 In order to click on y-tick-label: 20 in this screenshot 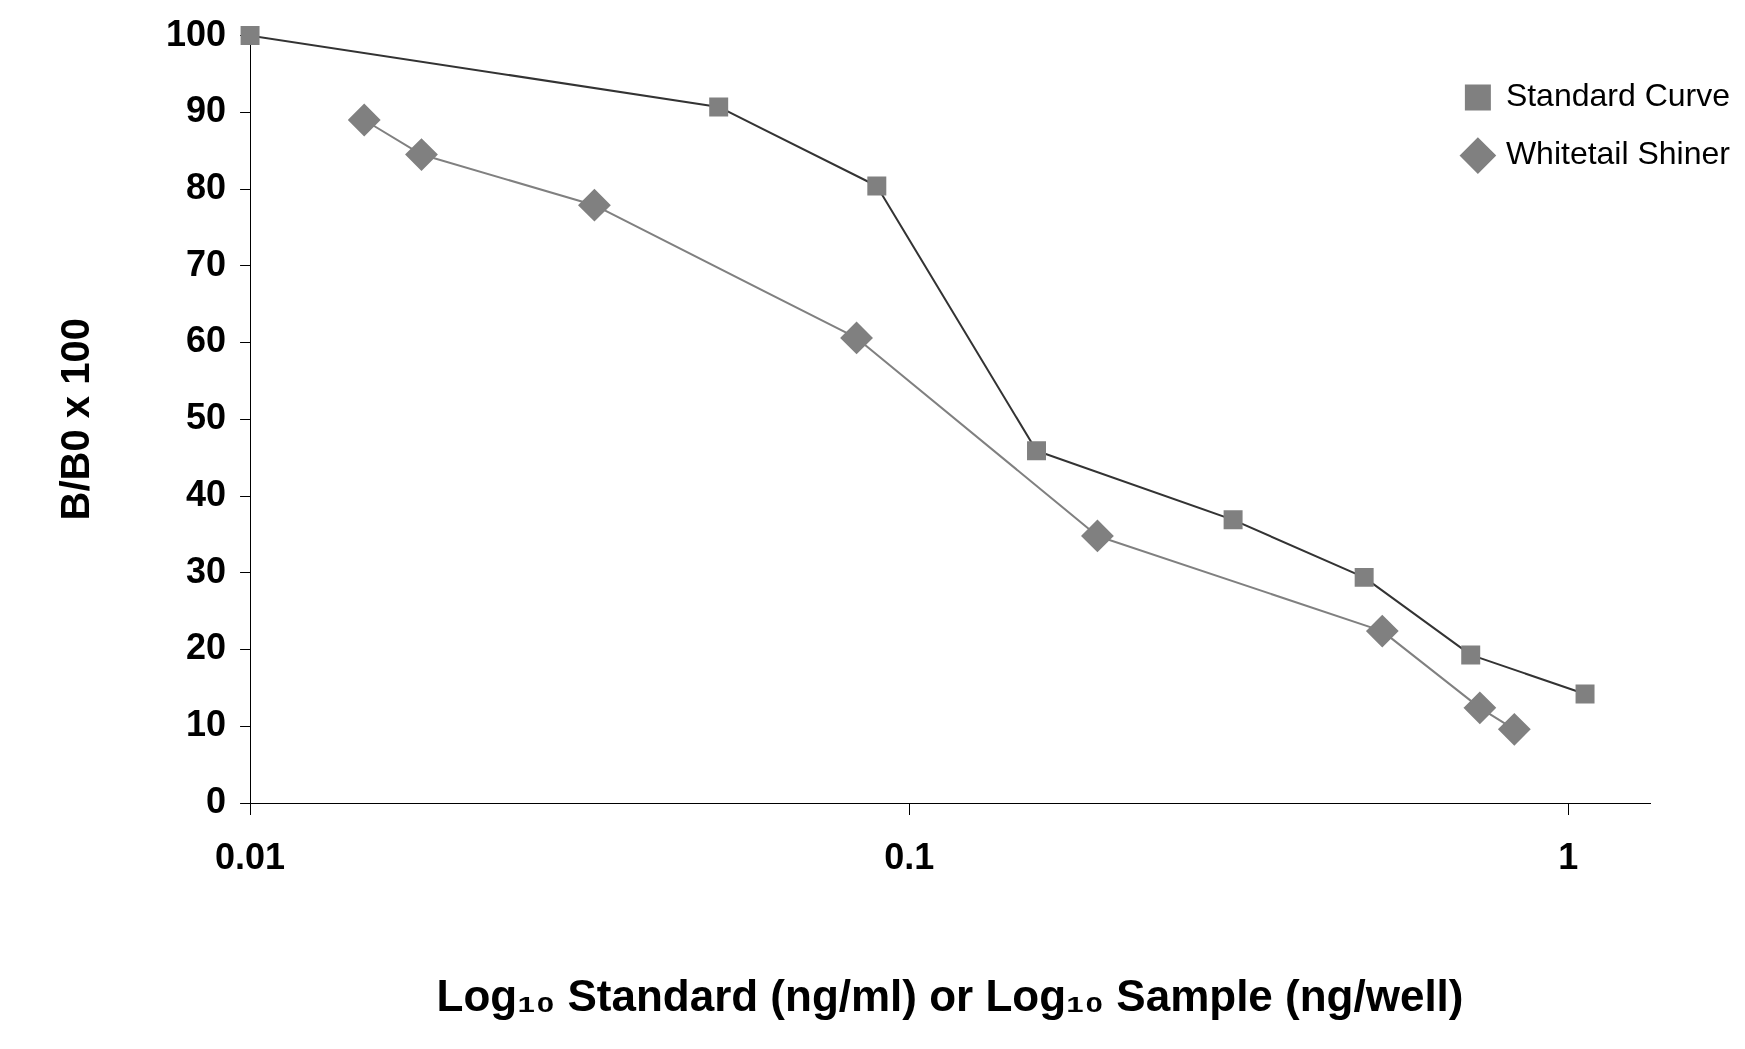, I will do `click(206, 647)`.